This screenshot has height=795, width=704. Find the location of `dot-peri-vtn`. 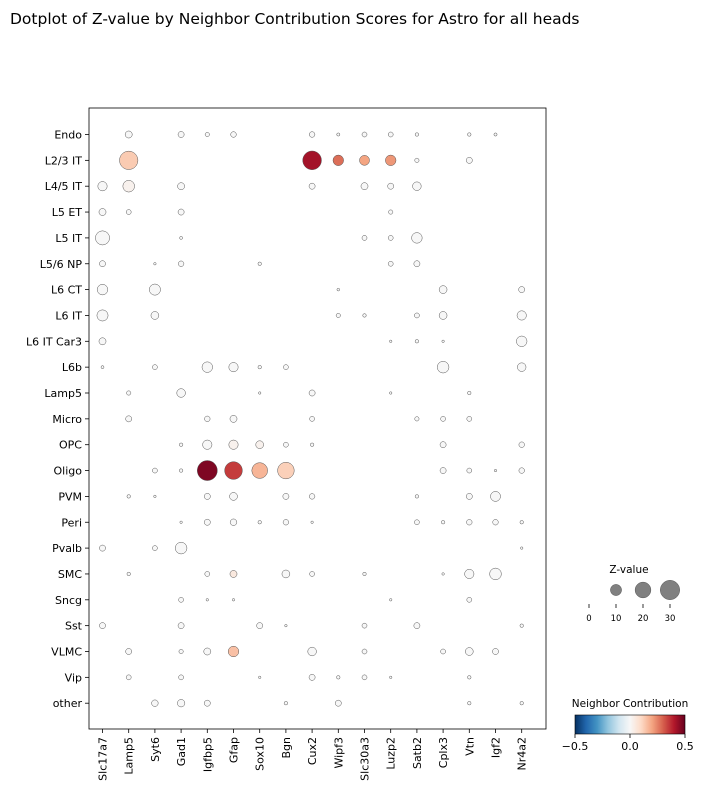

dot-peri-vtn is located at coordinates (469, 522).